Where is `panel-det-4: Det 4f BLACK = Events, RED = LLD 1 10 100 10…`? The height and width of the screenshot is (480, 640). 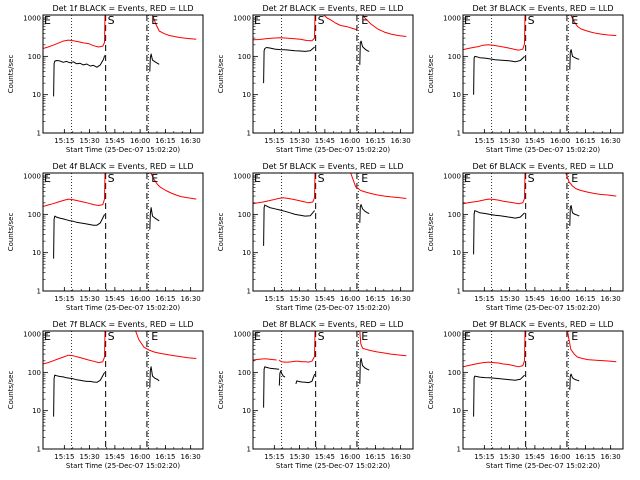 panel-det-4: Det 4f BLACK = Events, RED = LLD 1 10 100 10… is located at coordinates (105, 237).